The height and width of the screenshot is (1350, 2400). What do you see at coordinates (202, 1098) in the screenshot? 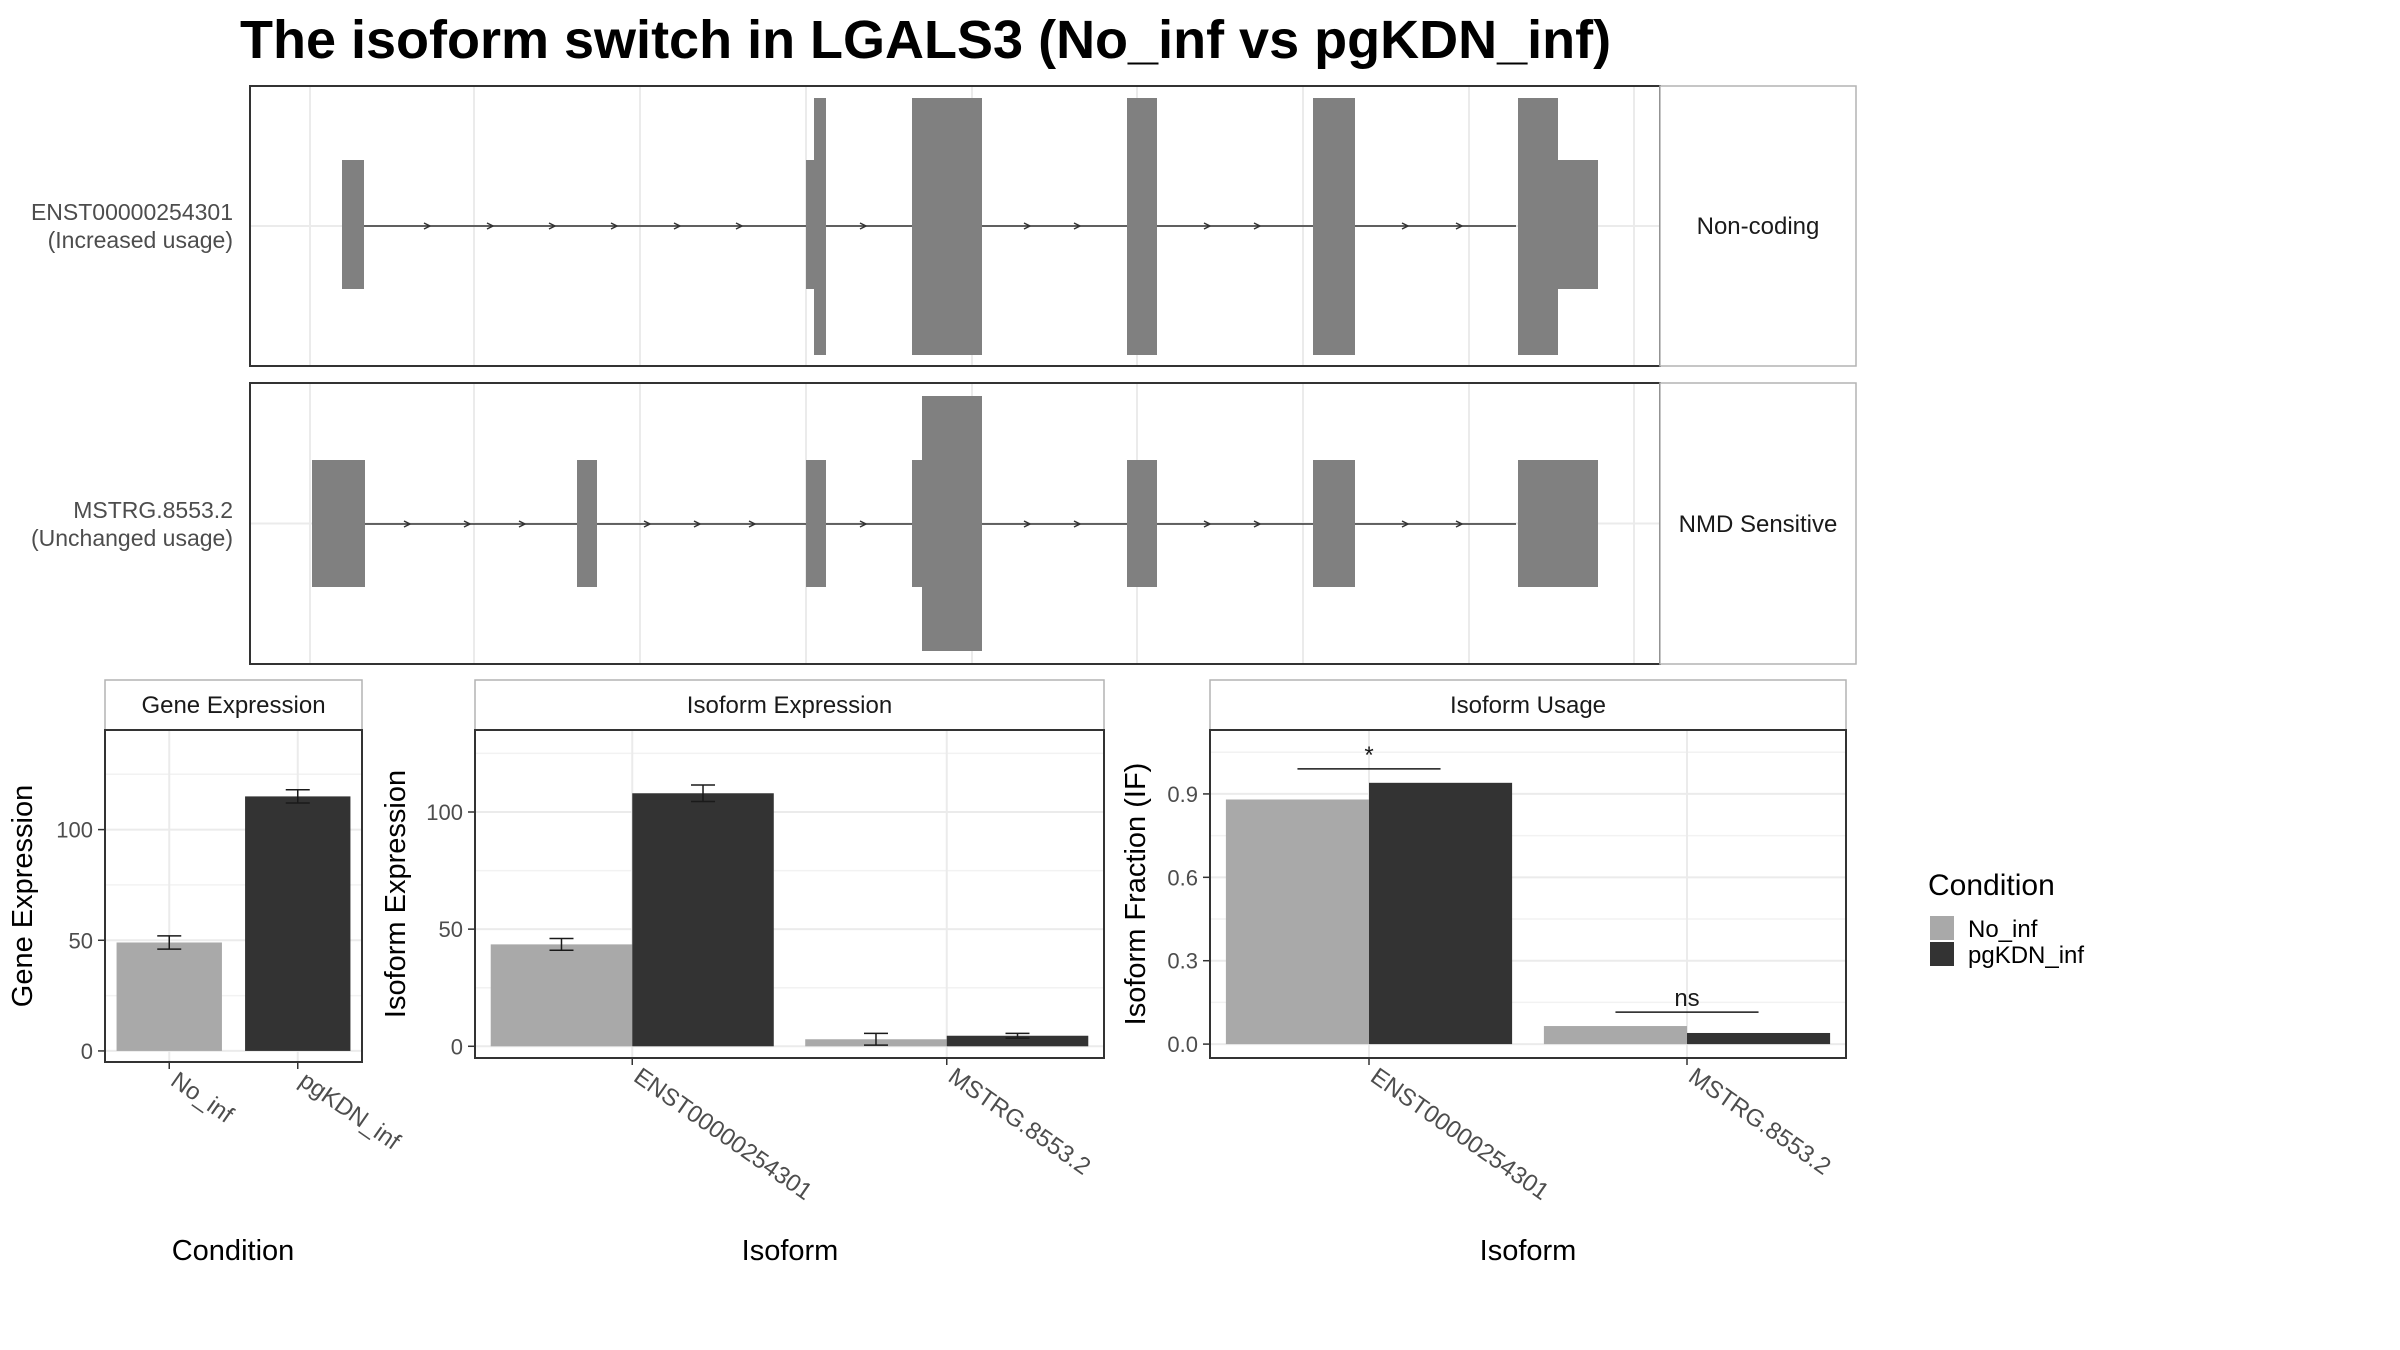
I see `x-tick-label: No_inf` at bounding box center [202, 1098].